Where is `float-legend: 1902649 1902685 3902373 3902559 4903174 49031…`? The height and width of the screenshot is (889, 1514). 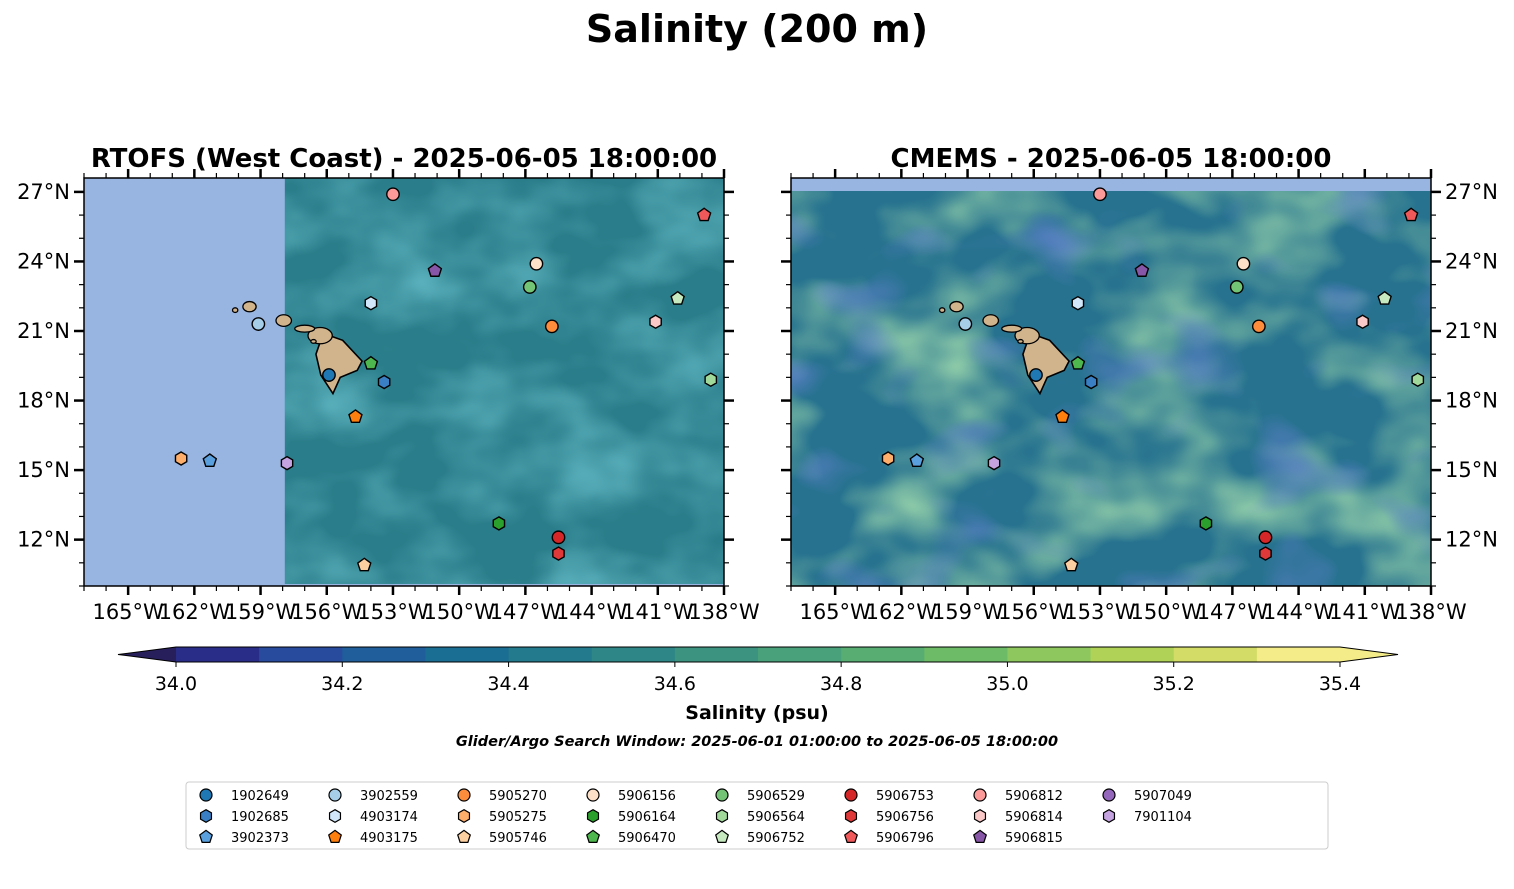 float-legend: 1902649 1902685 3902373 3902559 4903174 49031… is located at coordinates (695, 817).